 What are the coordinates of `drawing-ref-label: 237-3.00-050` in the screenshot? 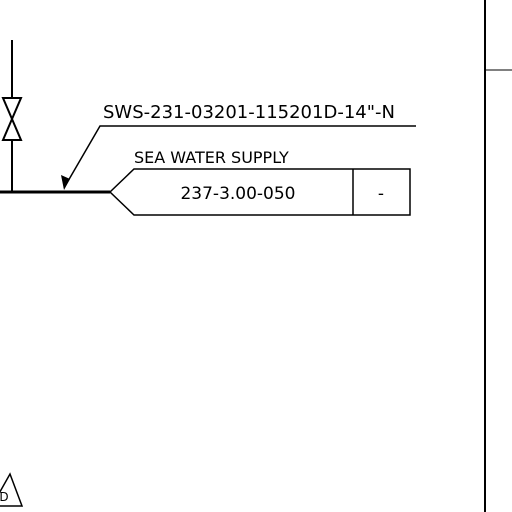 It's located at (237, 194).